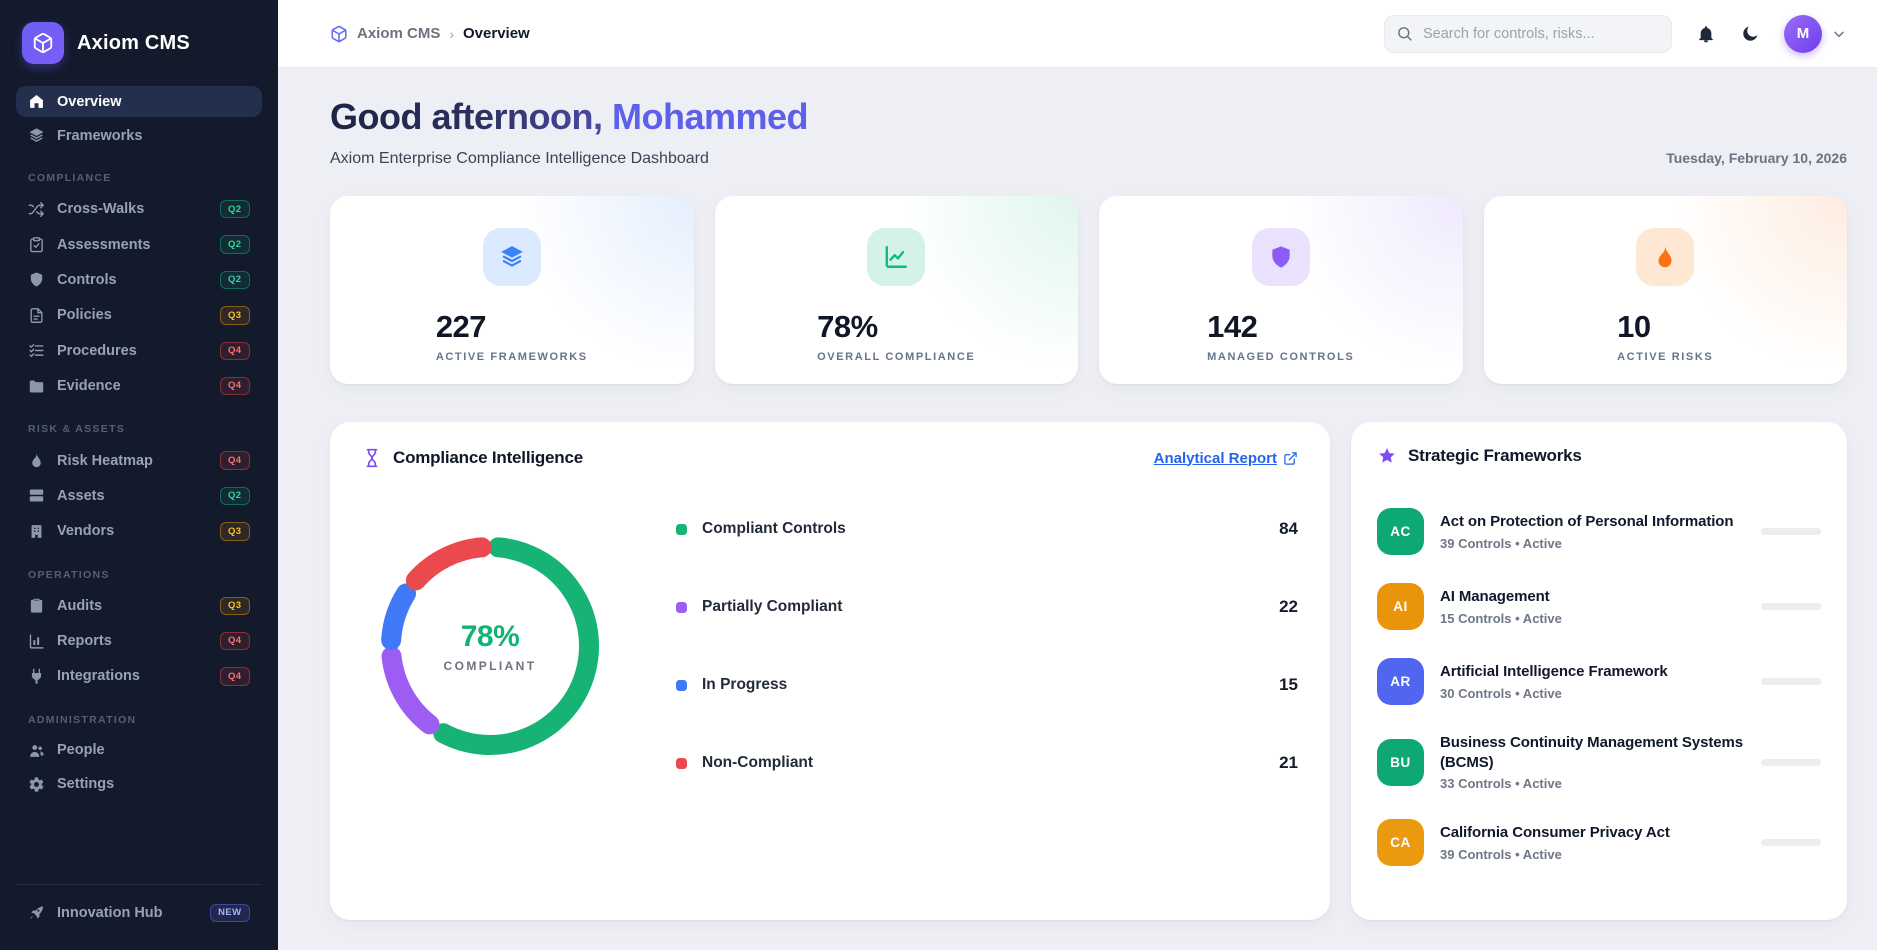  I want to click on nav-section-label: OPERATIONS, so click(69, 574).